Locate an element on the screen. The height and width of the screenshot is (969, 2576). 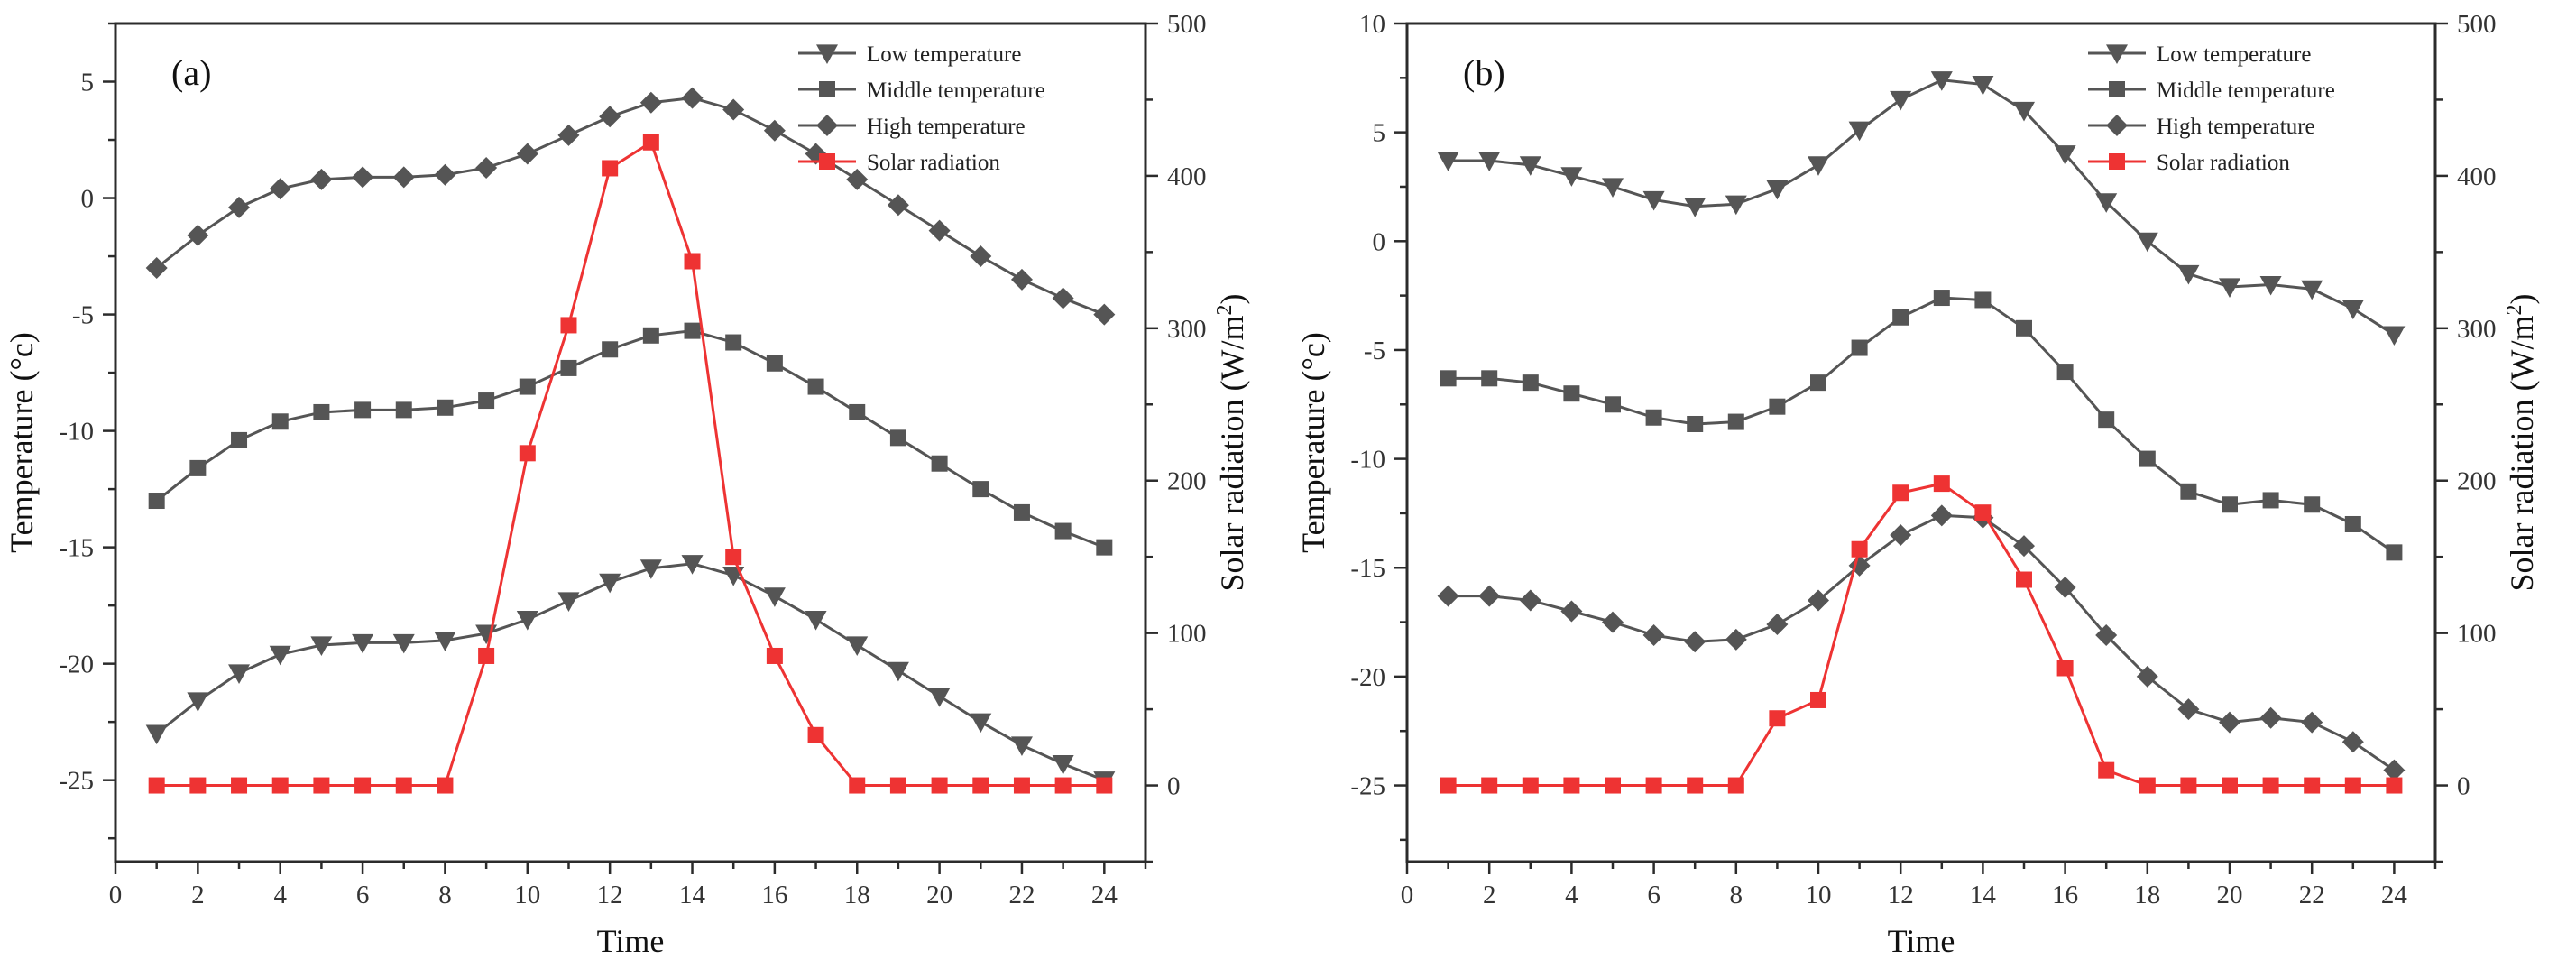
legend-label: Middle temperature is located at coordinates (2246, 90).